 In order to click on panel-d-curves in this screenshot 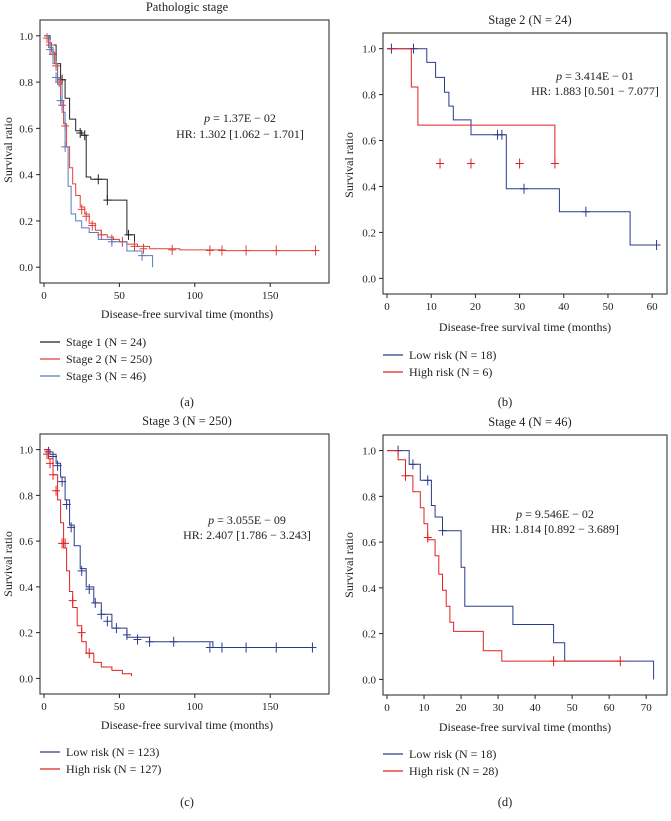, I will do `click(521, 562)`.